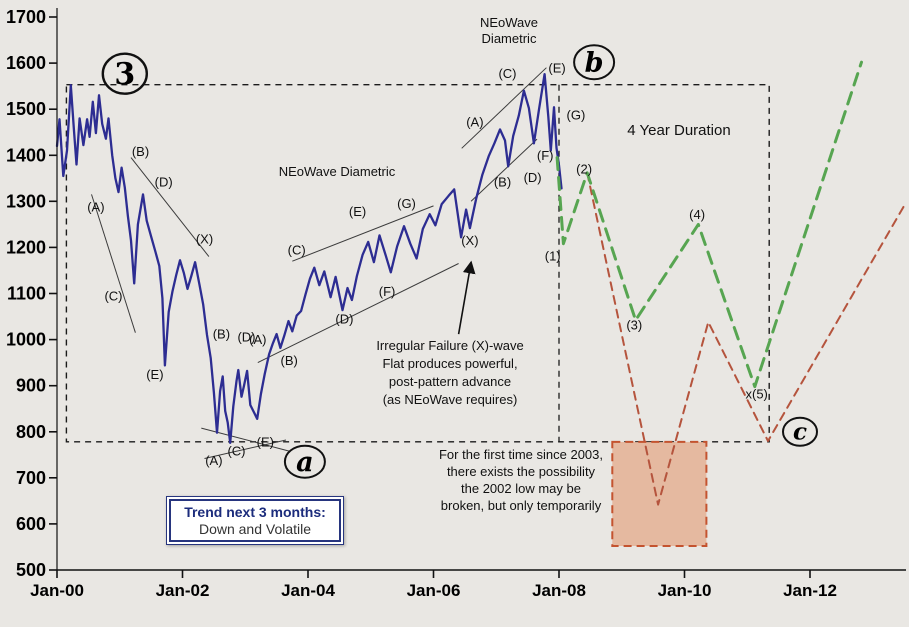  I want to click on y-tick-label: 1200, so click(26, 247).